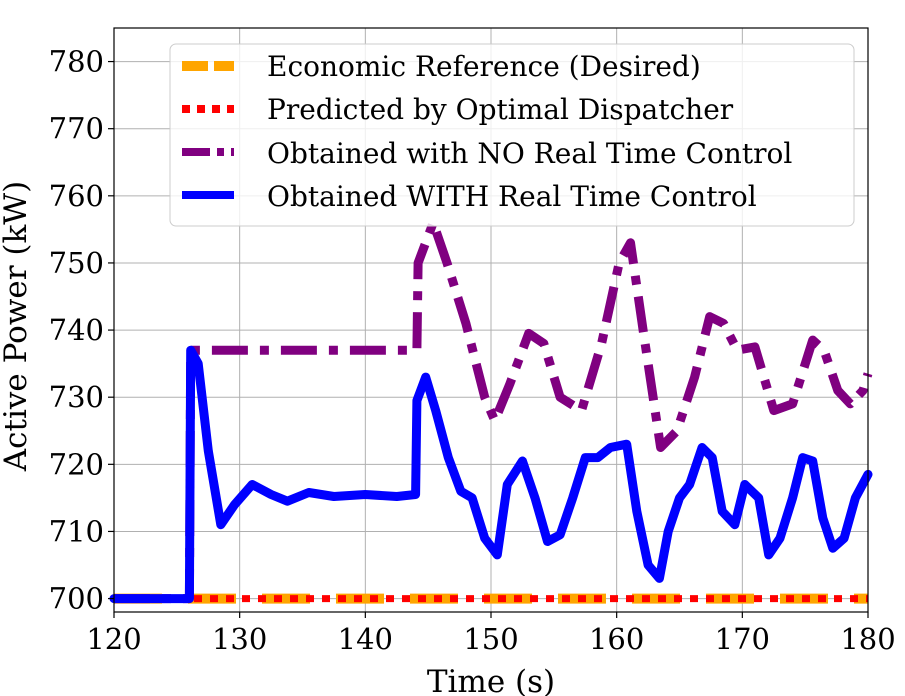  I want to click on legend-label-economic-reference: Economic Reference (Desired), so click(484, 66).